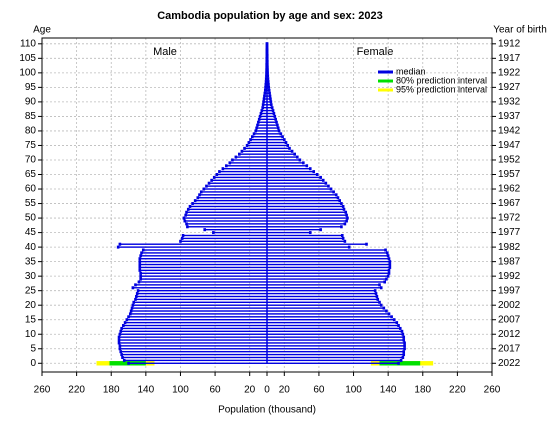  Describe the element at coordinates (33, 363) in the screenshot. I see `y-tick-label: 0` at that location.